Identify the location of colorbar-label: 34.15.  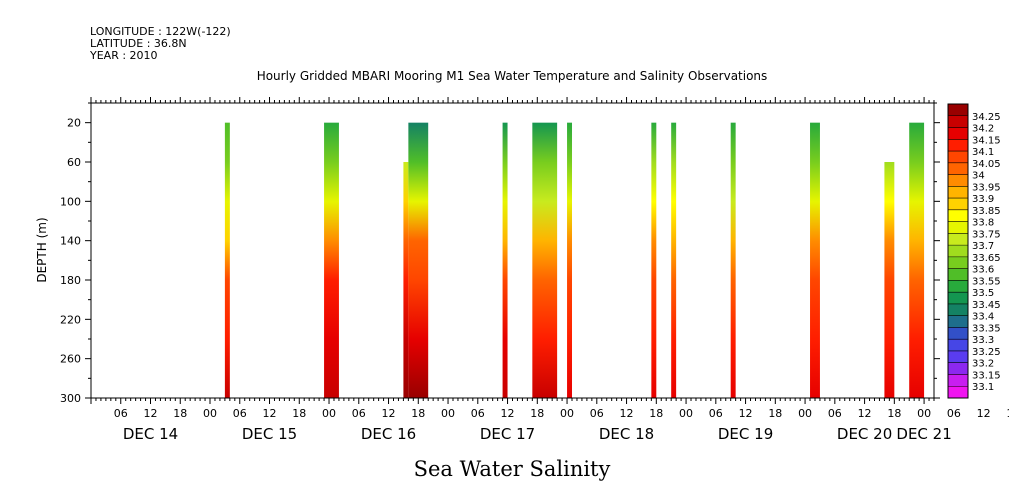
(986, 140).